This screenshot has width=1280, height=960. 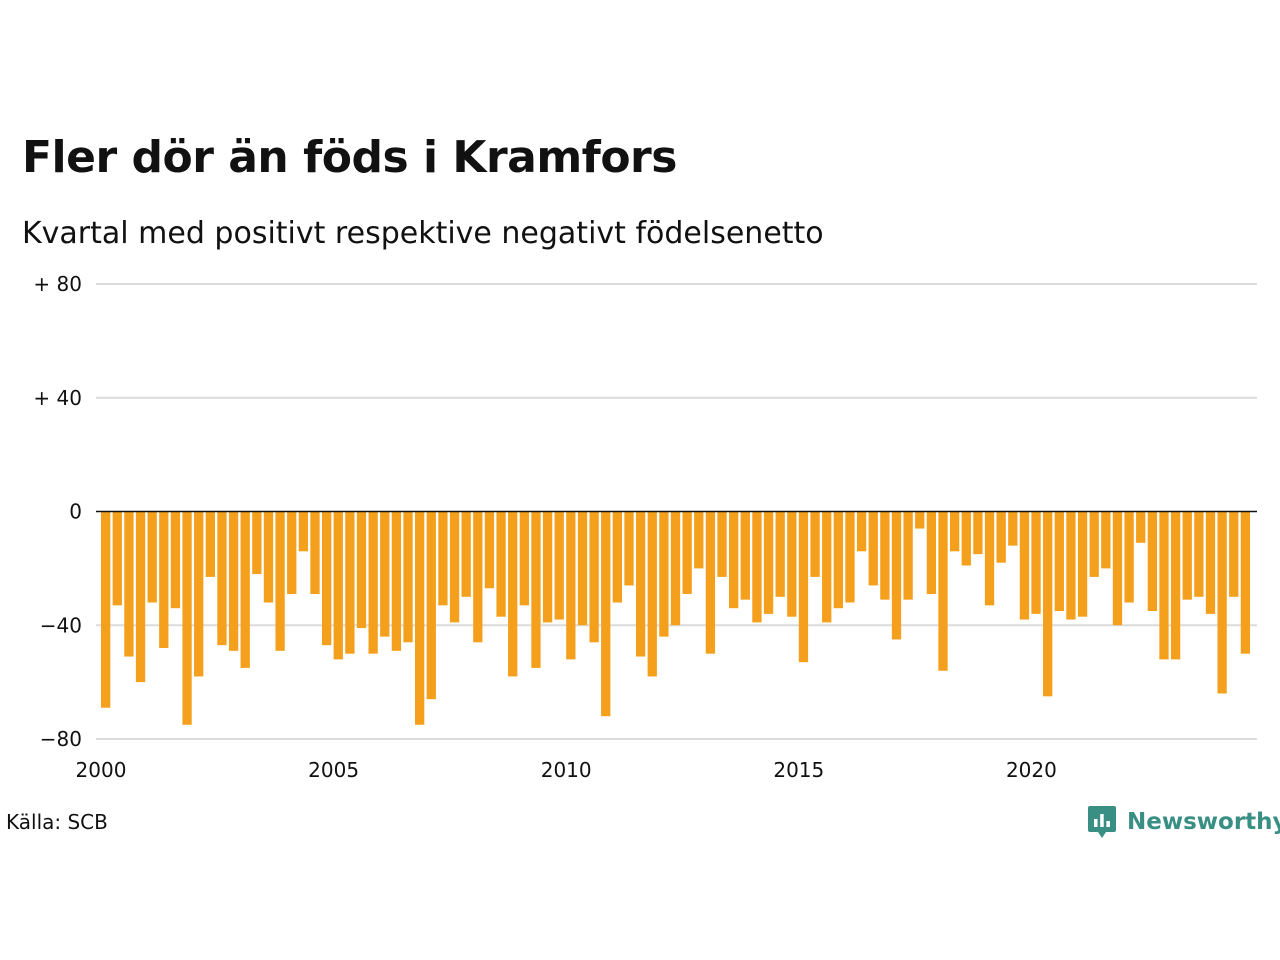 What do you see at coordinates (57, 511) in the screenshot?
I see `y-axis-ticks: + 80 + 40 0 −40 −80` at bounding box center [57, 511].